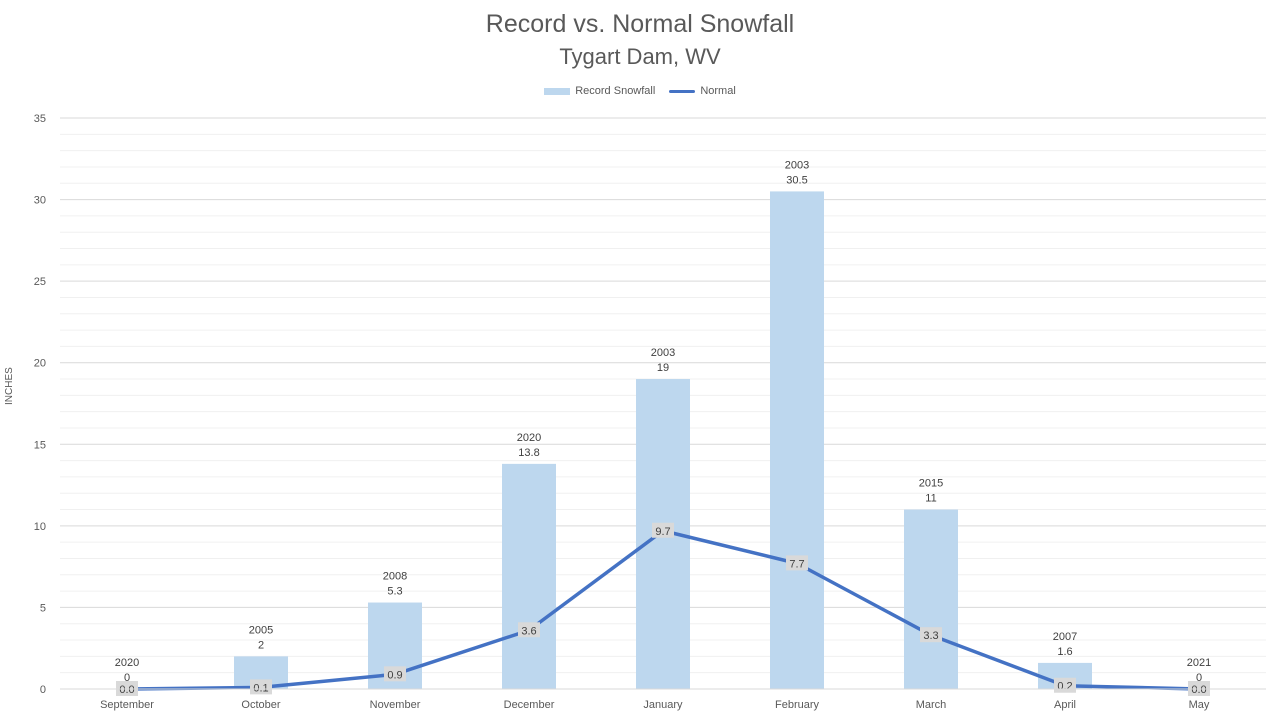  What do you see at coordinates (261, 645) in the screenshot?
I see `bar-value-label: 2` at bounding box center [261, 645].